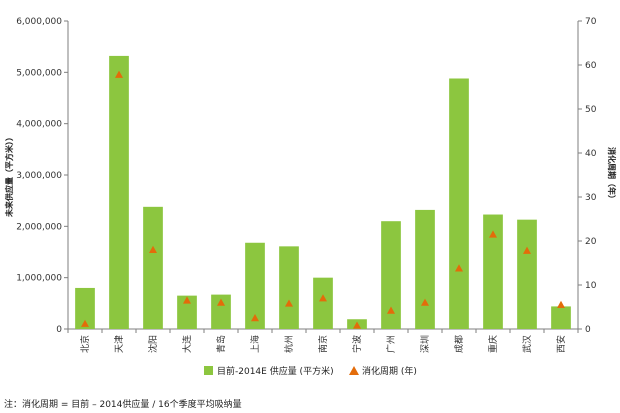 The width and height of the screenshot is (620, 413). Describe the element at coordinates (39, 176) in the screenshot. I see `left-tick-label: 3,000,000` at that location.